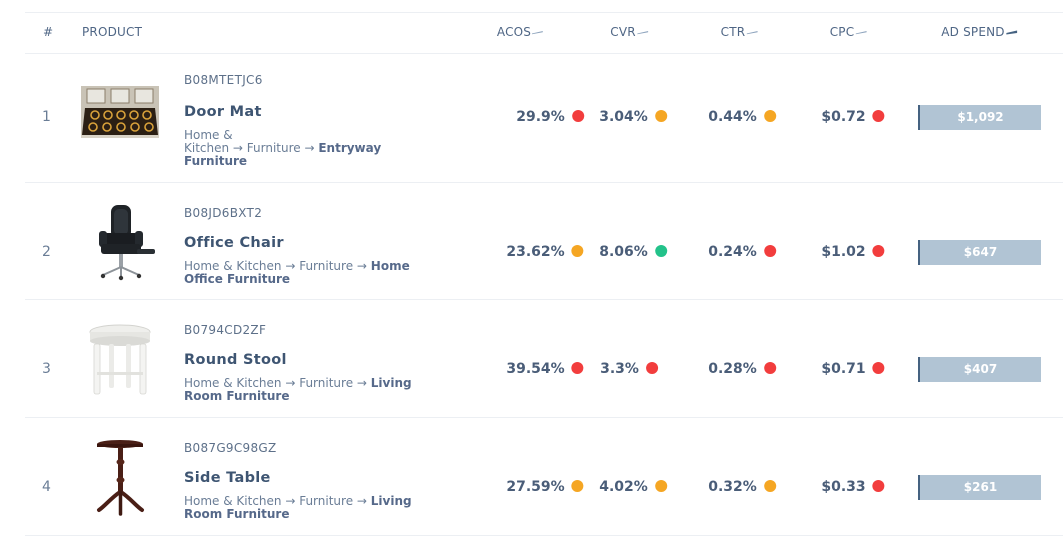  I want to click on cvr-value: 4.02%, so click(633, 487).